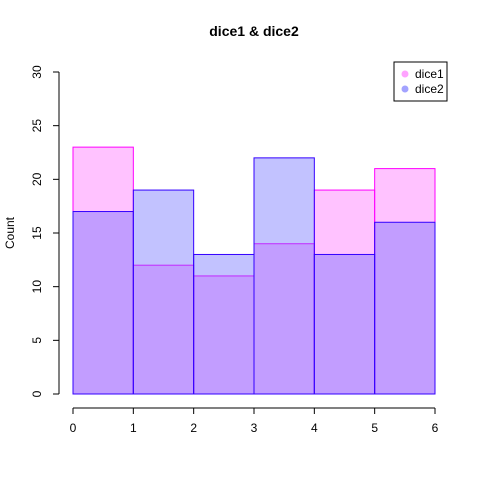 This screenshot has height=480, width=480. I want to click on y-tick-label: 30, so click(37, 72).